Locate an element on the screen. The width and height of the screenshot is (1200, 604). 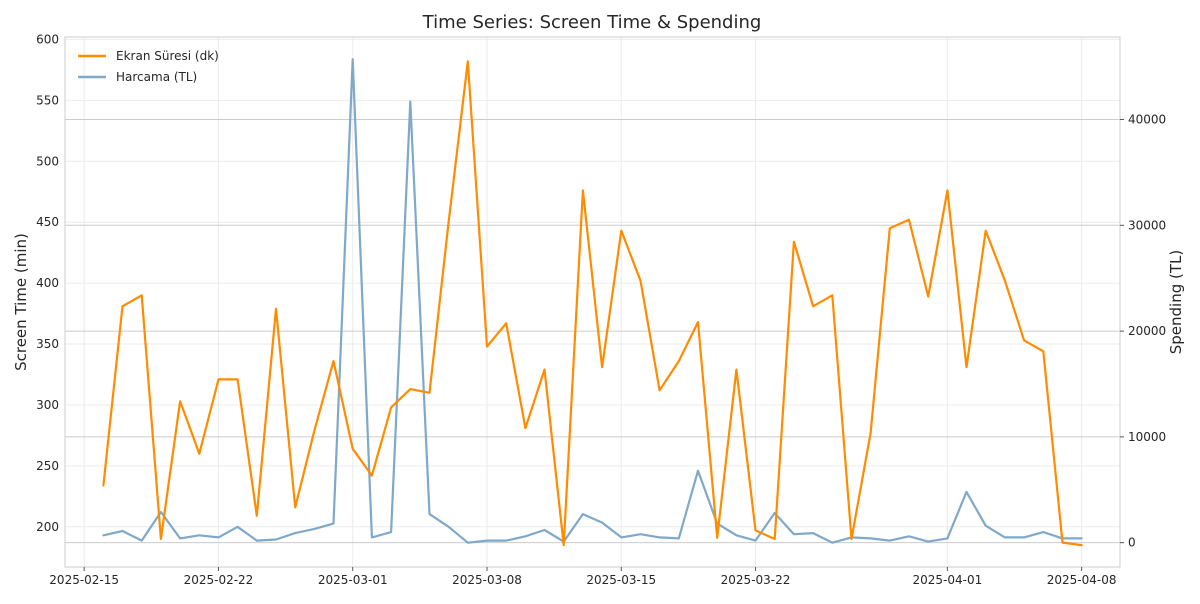
y-left-tick-label: 400 is located at coordinates (47, 283).